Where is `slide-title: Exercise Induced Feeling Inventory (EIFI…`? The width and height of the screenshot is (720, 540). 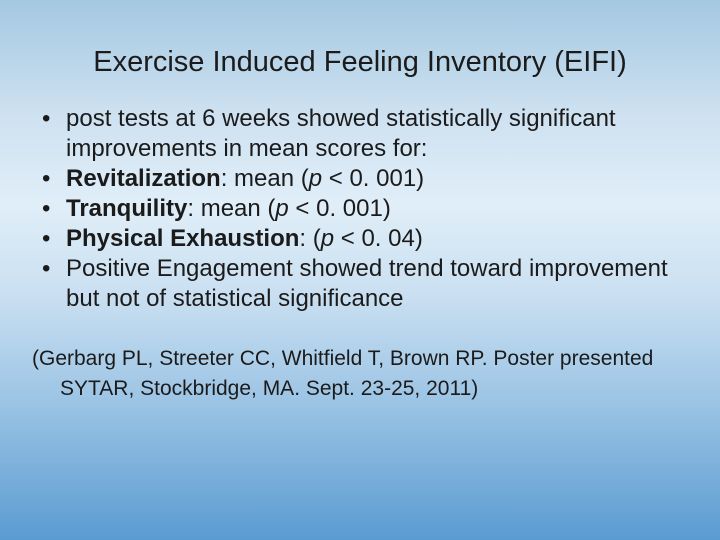
slide-title: Exercise Induced Feeling Inventory (EIFI… is located at coordinates (360, 62).